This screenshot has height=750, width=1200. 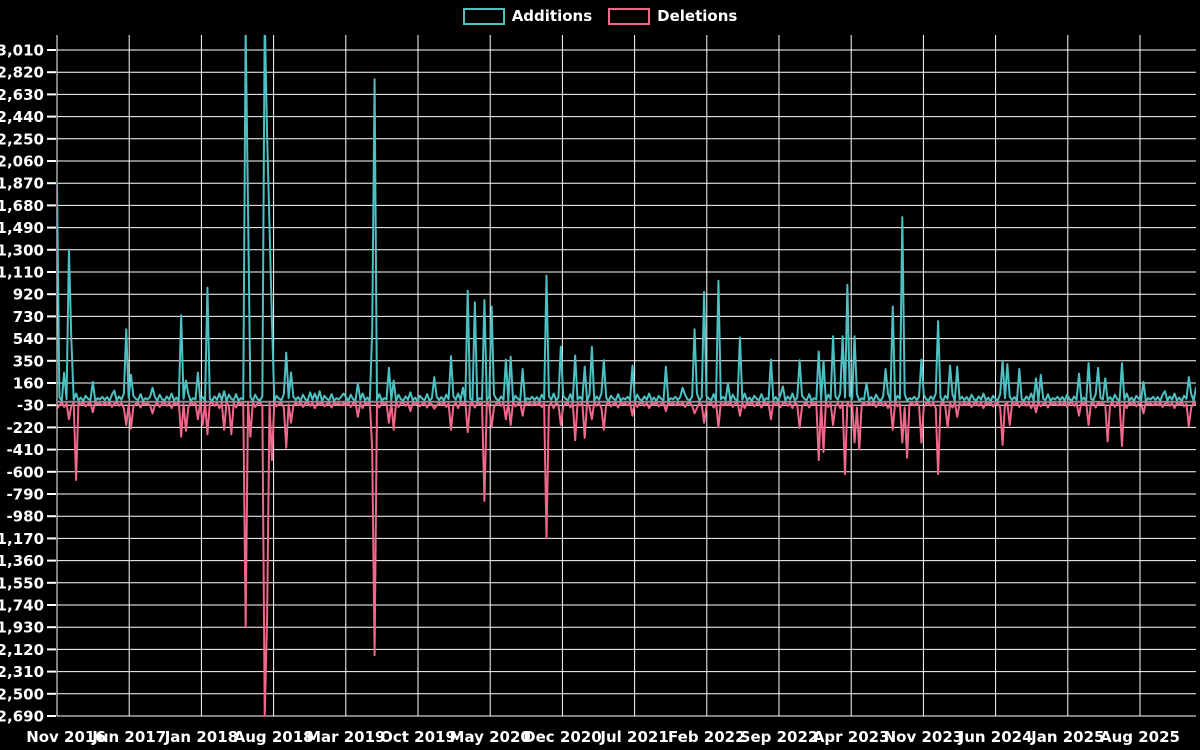 I want to click on x-tick-label: Jun 2024, so click(x=995, y=737).